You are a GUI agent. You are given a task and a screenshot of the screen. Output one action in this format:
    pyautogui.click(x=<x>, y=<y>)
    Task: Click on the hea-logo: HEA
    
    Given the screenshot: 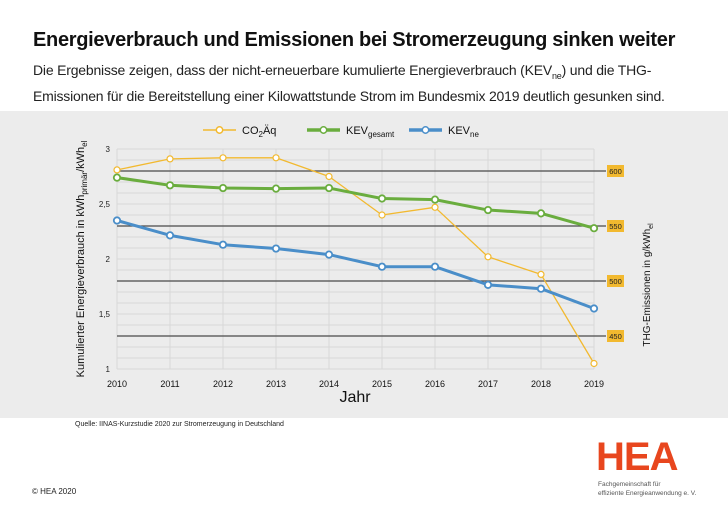 What is the action you would take?
    pyautogui.click(x=637, y=457)
    